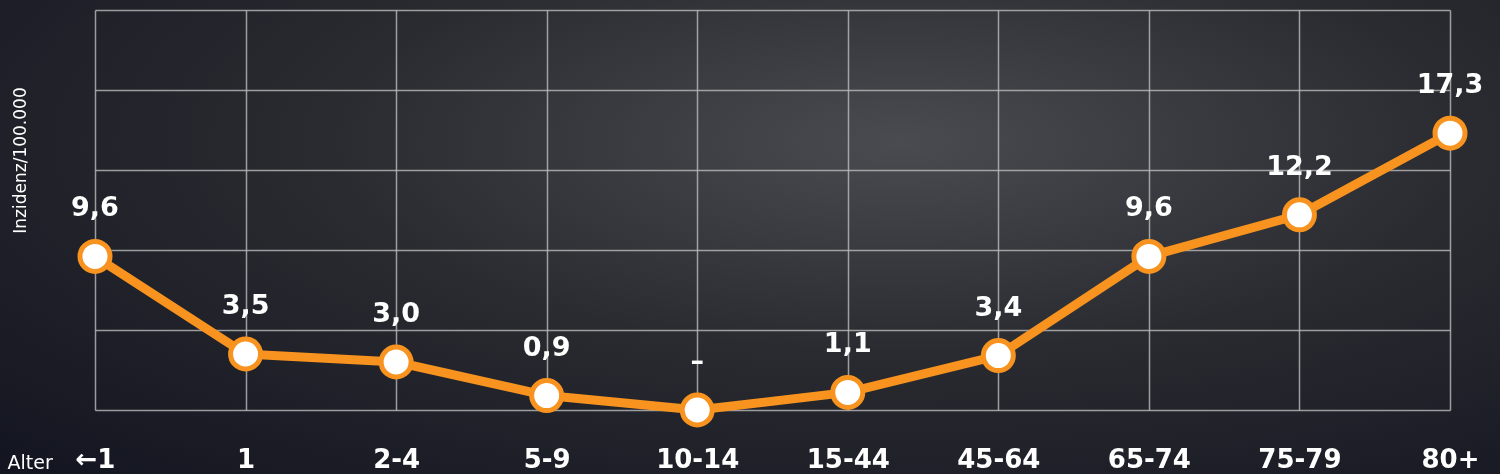 The height and width of the screenshot is (474, 1500). Describe the element at coordinates (397, 458) in the screenshot. I see `x-tick-label: 2-4` at that location.